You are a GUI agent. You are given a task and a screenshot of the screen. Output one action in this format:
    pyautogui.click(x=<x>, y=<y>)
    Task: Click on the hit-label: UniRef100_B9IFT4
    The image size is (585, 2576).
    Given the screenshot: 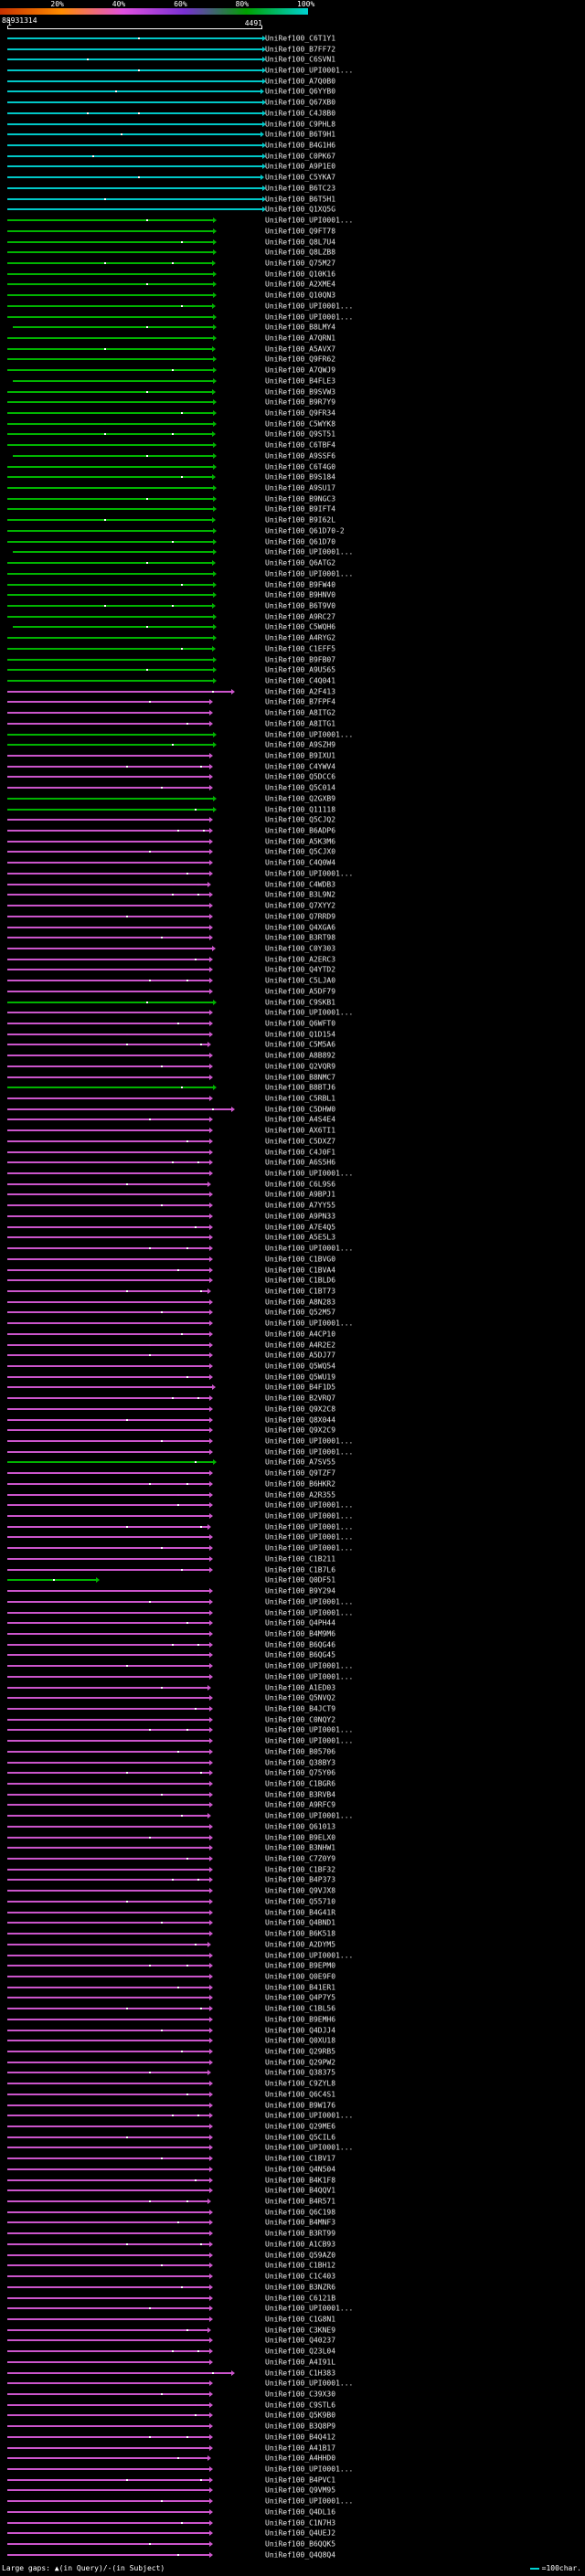 What is the action you would take?
    pyautogui.click(x=300, y=509)
    